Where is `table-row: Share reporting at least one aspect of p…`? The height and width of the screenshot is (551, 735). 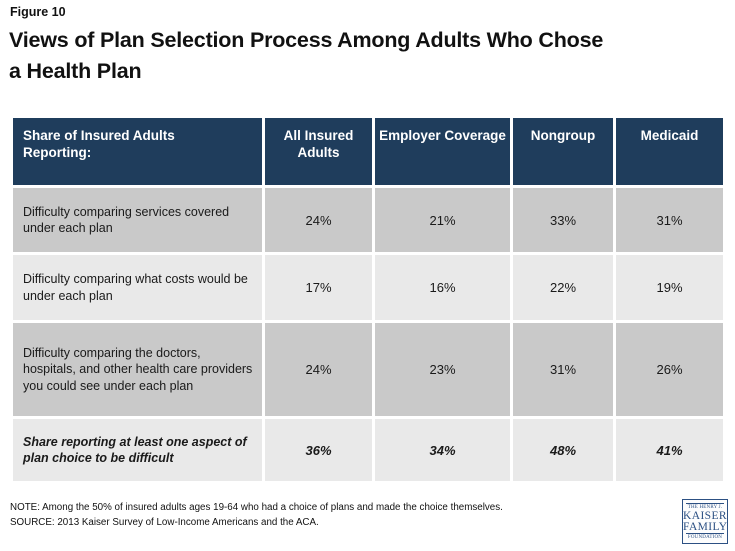 table-row: Share reporting at least one aspect of p… is located at coordinates (368, 450).